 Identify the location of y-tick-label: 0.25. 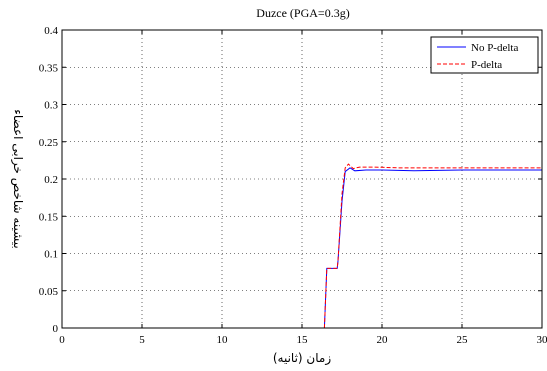
(49, 143).